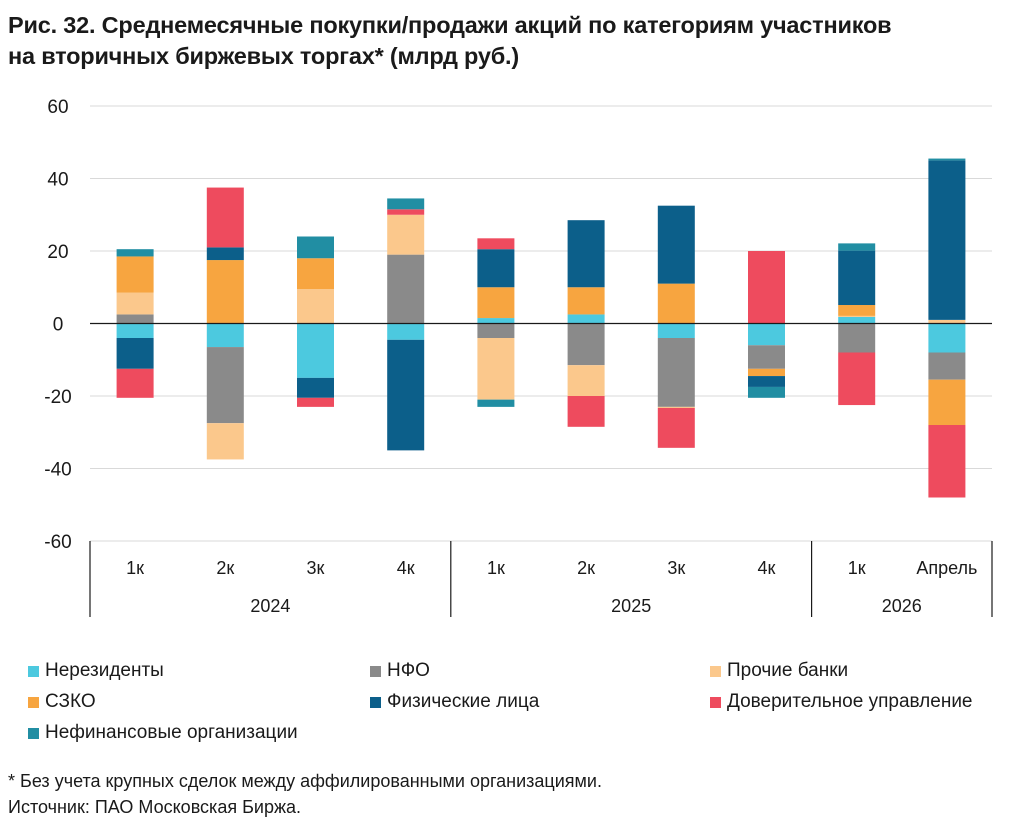 Image resolution: width=1024 pixels, height=820 pixels. What do you see at coordinates (58, 325) in the screenshot?
I see `y-tick-label: 0` at bounding box center [58, 325].